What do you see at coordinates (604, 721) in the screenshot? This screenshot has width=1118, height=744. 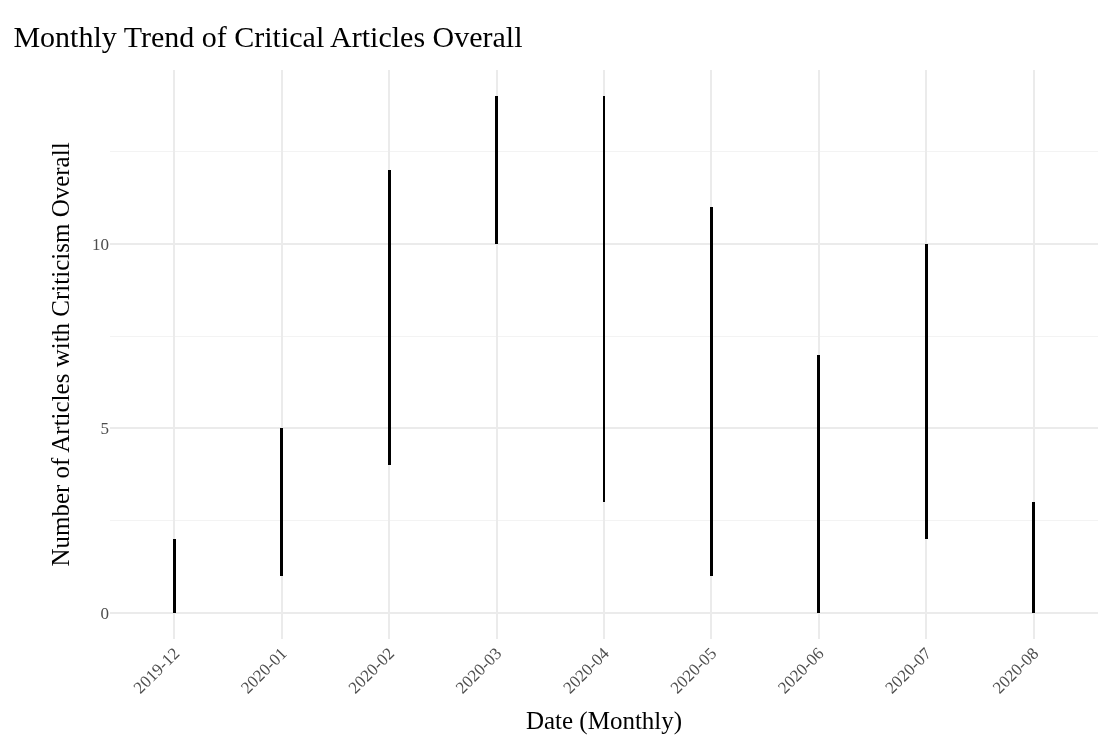 I see `x-axis-title: Date (Monthly)` at bounding box center [604, 721].